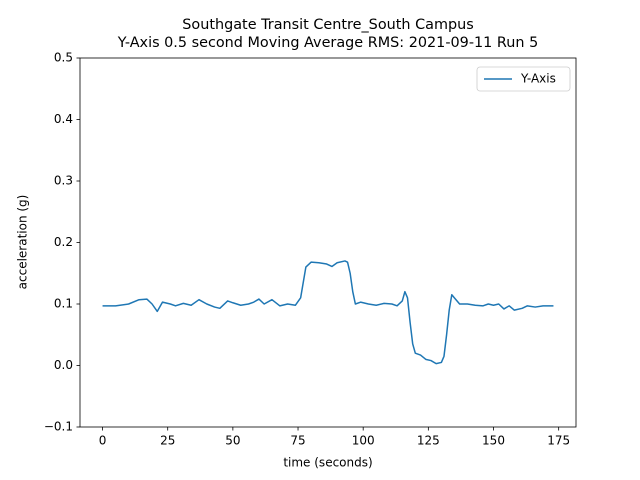 The image size is (640, 480). What do you see at coordinates (327, 463) in the screenshot?
I see `x-axis-label: time (seconds)` at bounding box center [327, 463].